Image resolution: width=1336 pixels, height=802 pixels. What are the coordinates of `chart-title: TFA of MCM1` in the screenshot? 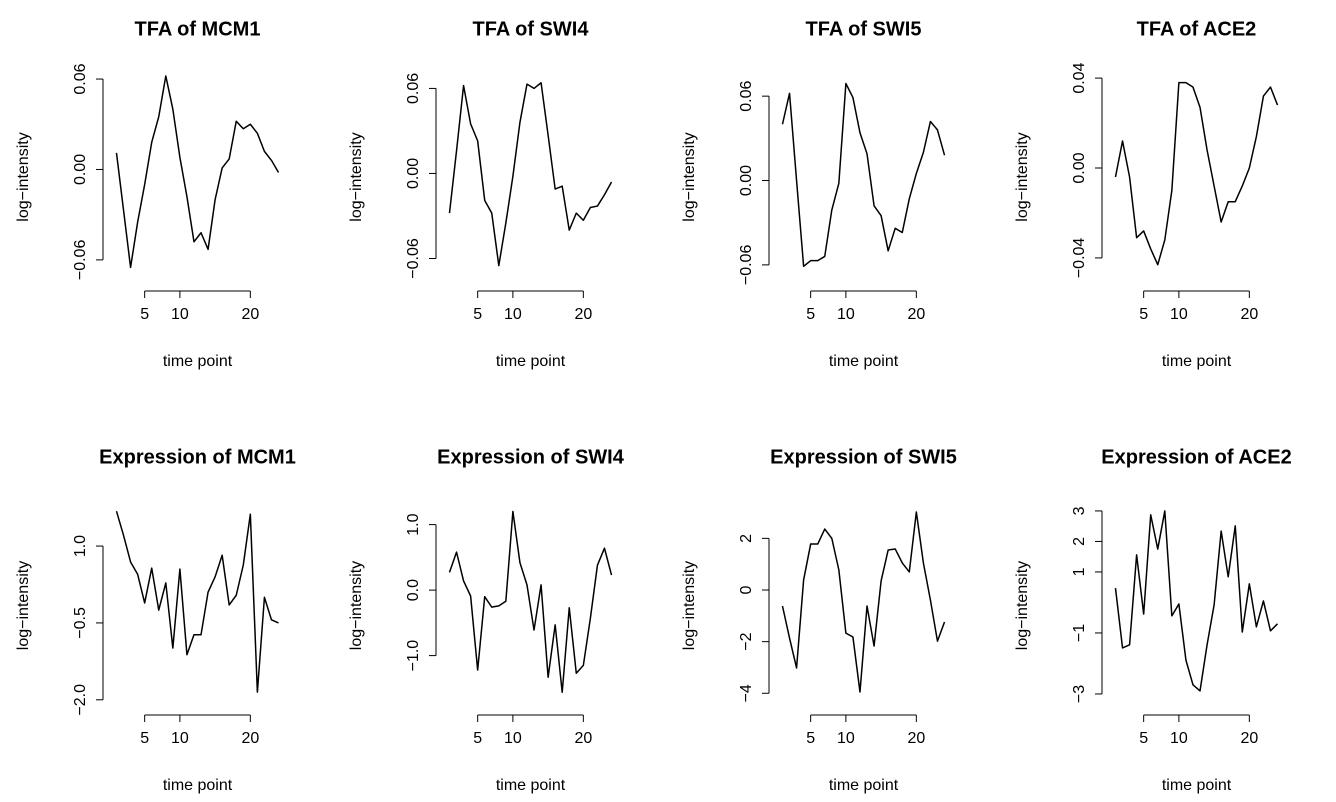 It's located at (198, 29).